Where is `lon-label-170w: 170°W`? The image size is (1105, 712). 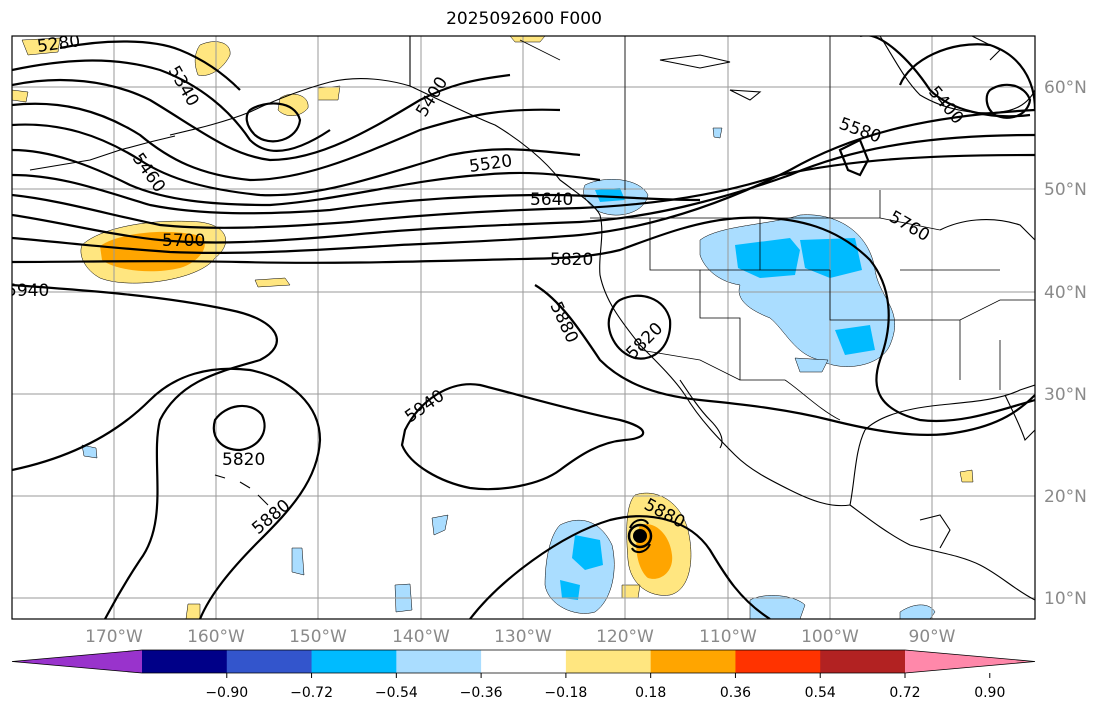
lon-label-170w: 170°W is located at coordinates (114, 637).